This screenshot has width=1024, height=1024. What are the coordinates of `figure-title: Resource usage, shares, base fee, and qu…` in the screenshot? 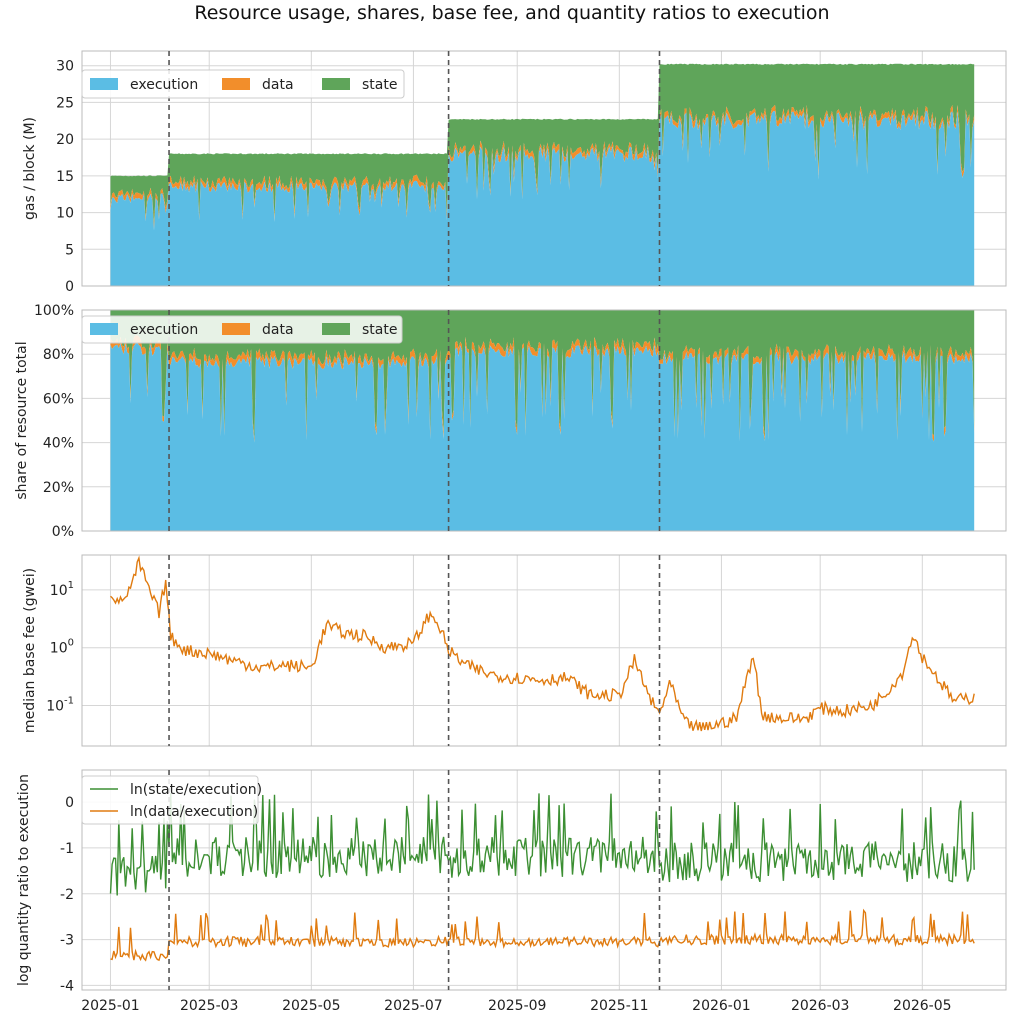 It's located at (511, 13).